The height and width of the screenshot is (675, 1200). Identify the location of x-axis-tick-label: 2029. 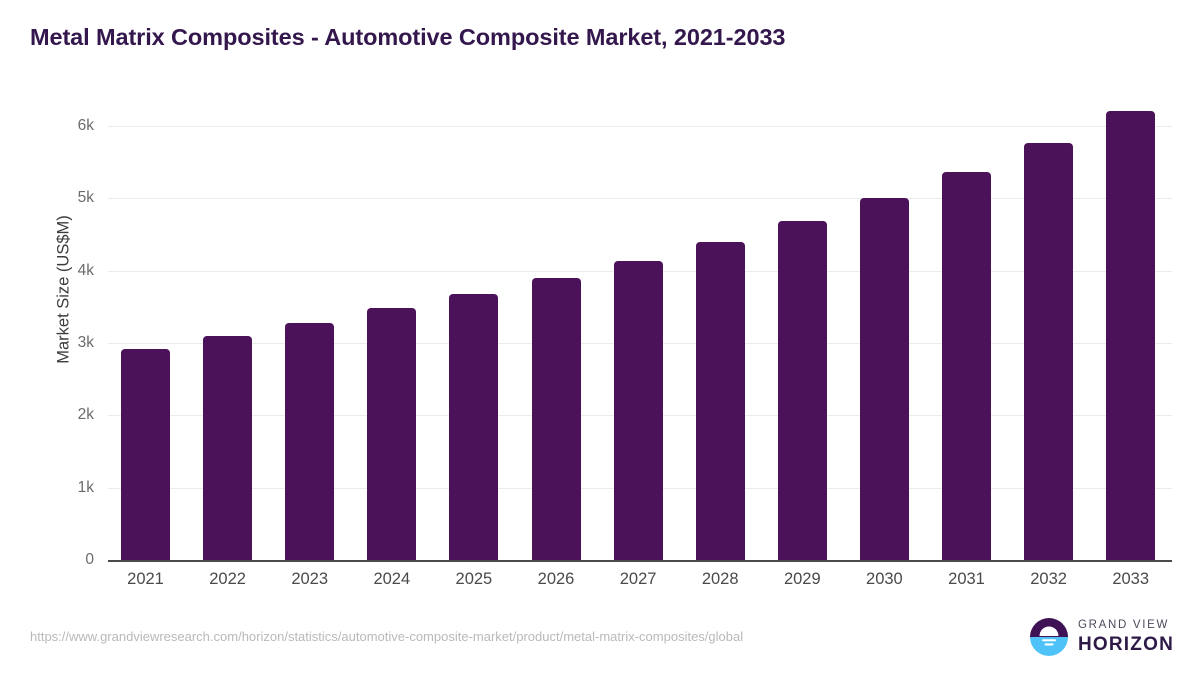
(802, 579).